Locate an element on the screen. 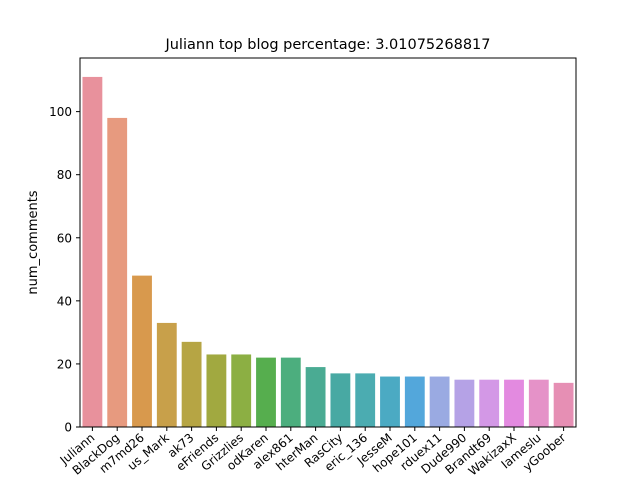 The height and width of the screenshot is (480, 640). y-tick-label: 60 is located at coordinates (64, 238).